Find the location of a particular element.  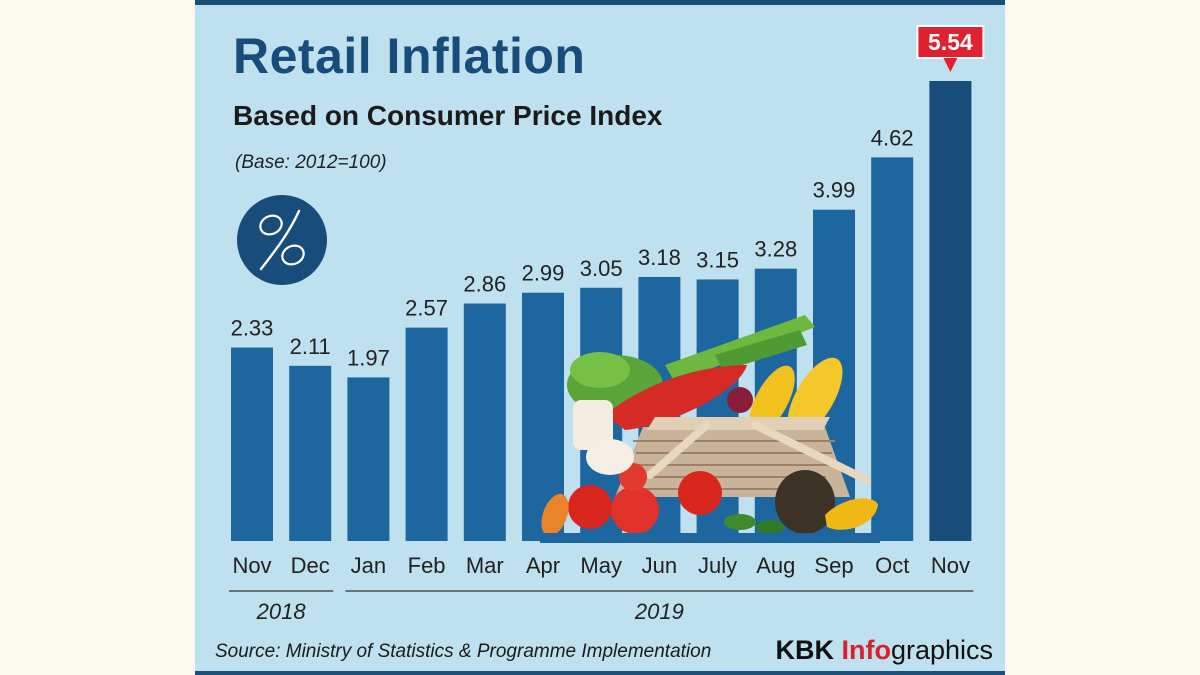

value-label-11: 4.62 is located at coordinates (892, 137).